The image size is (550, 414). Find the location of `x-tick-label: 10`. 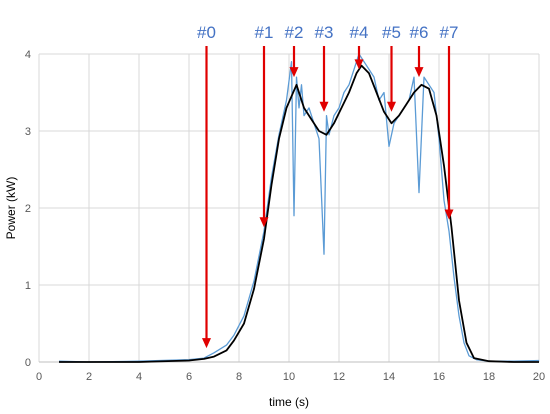

x-tick-label: 10 is located at coordinates (289, 377).